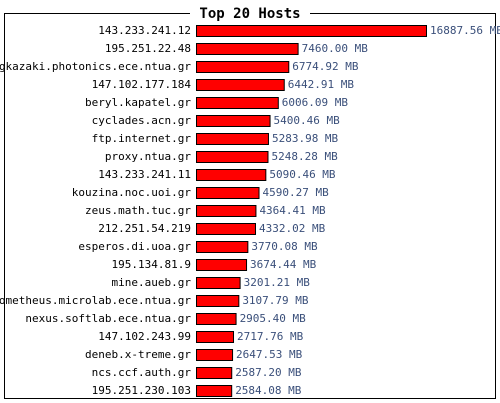 This screenshot has width=500, height=403. I want to click on value-label: 6006.09 MB, so click(315, 102).